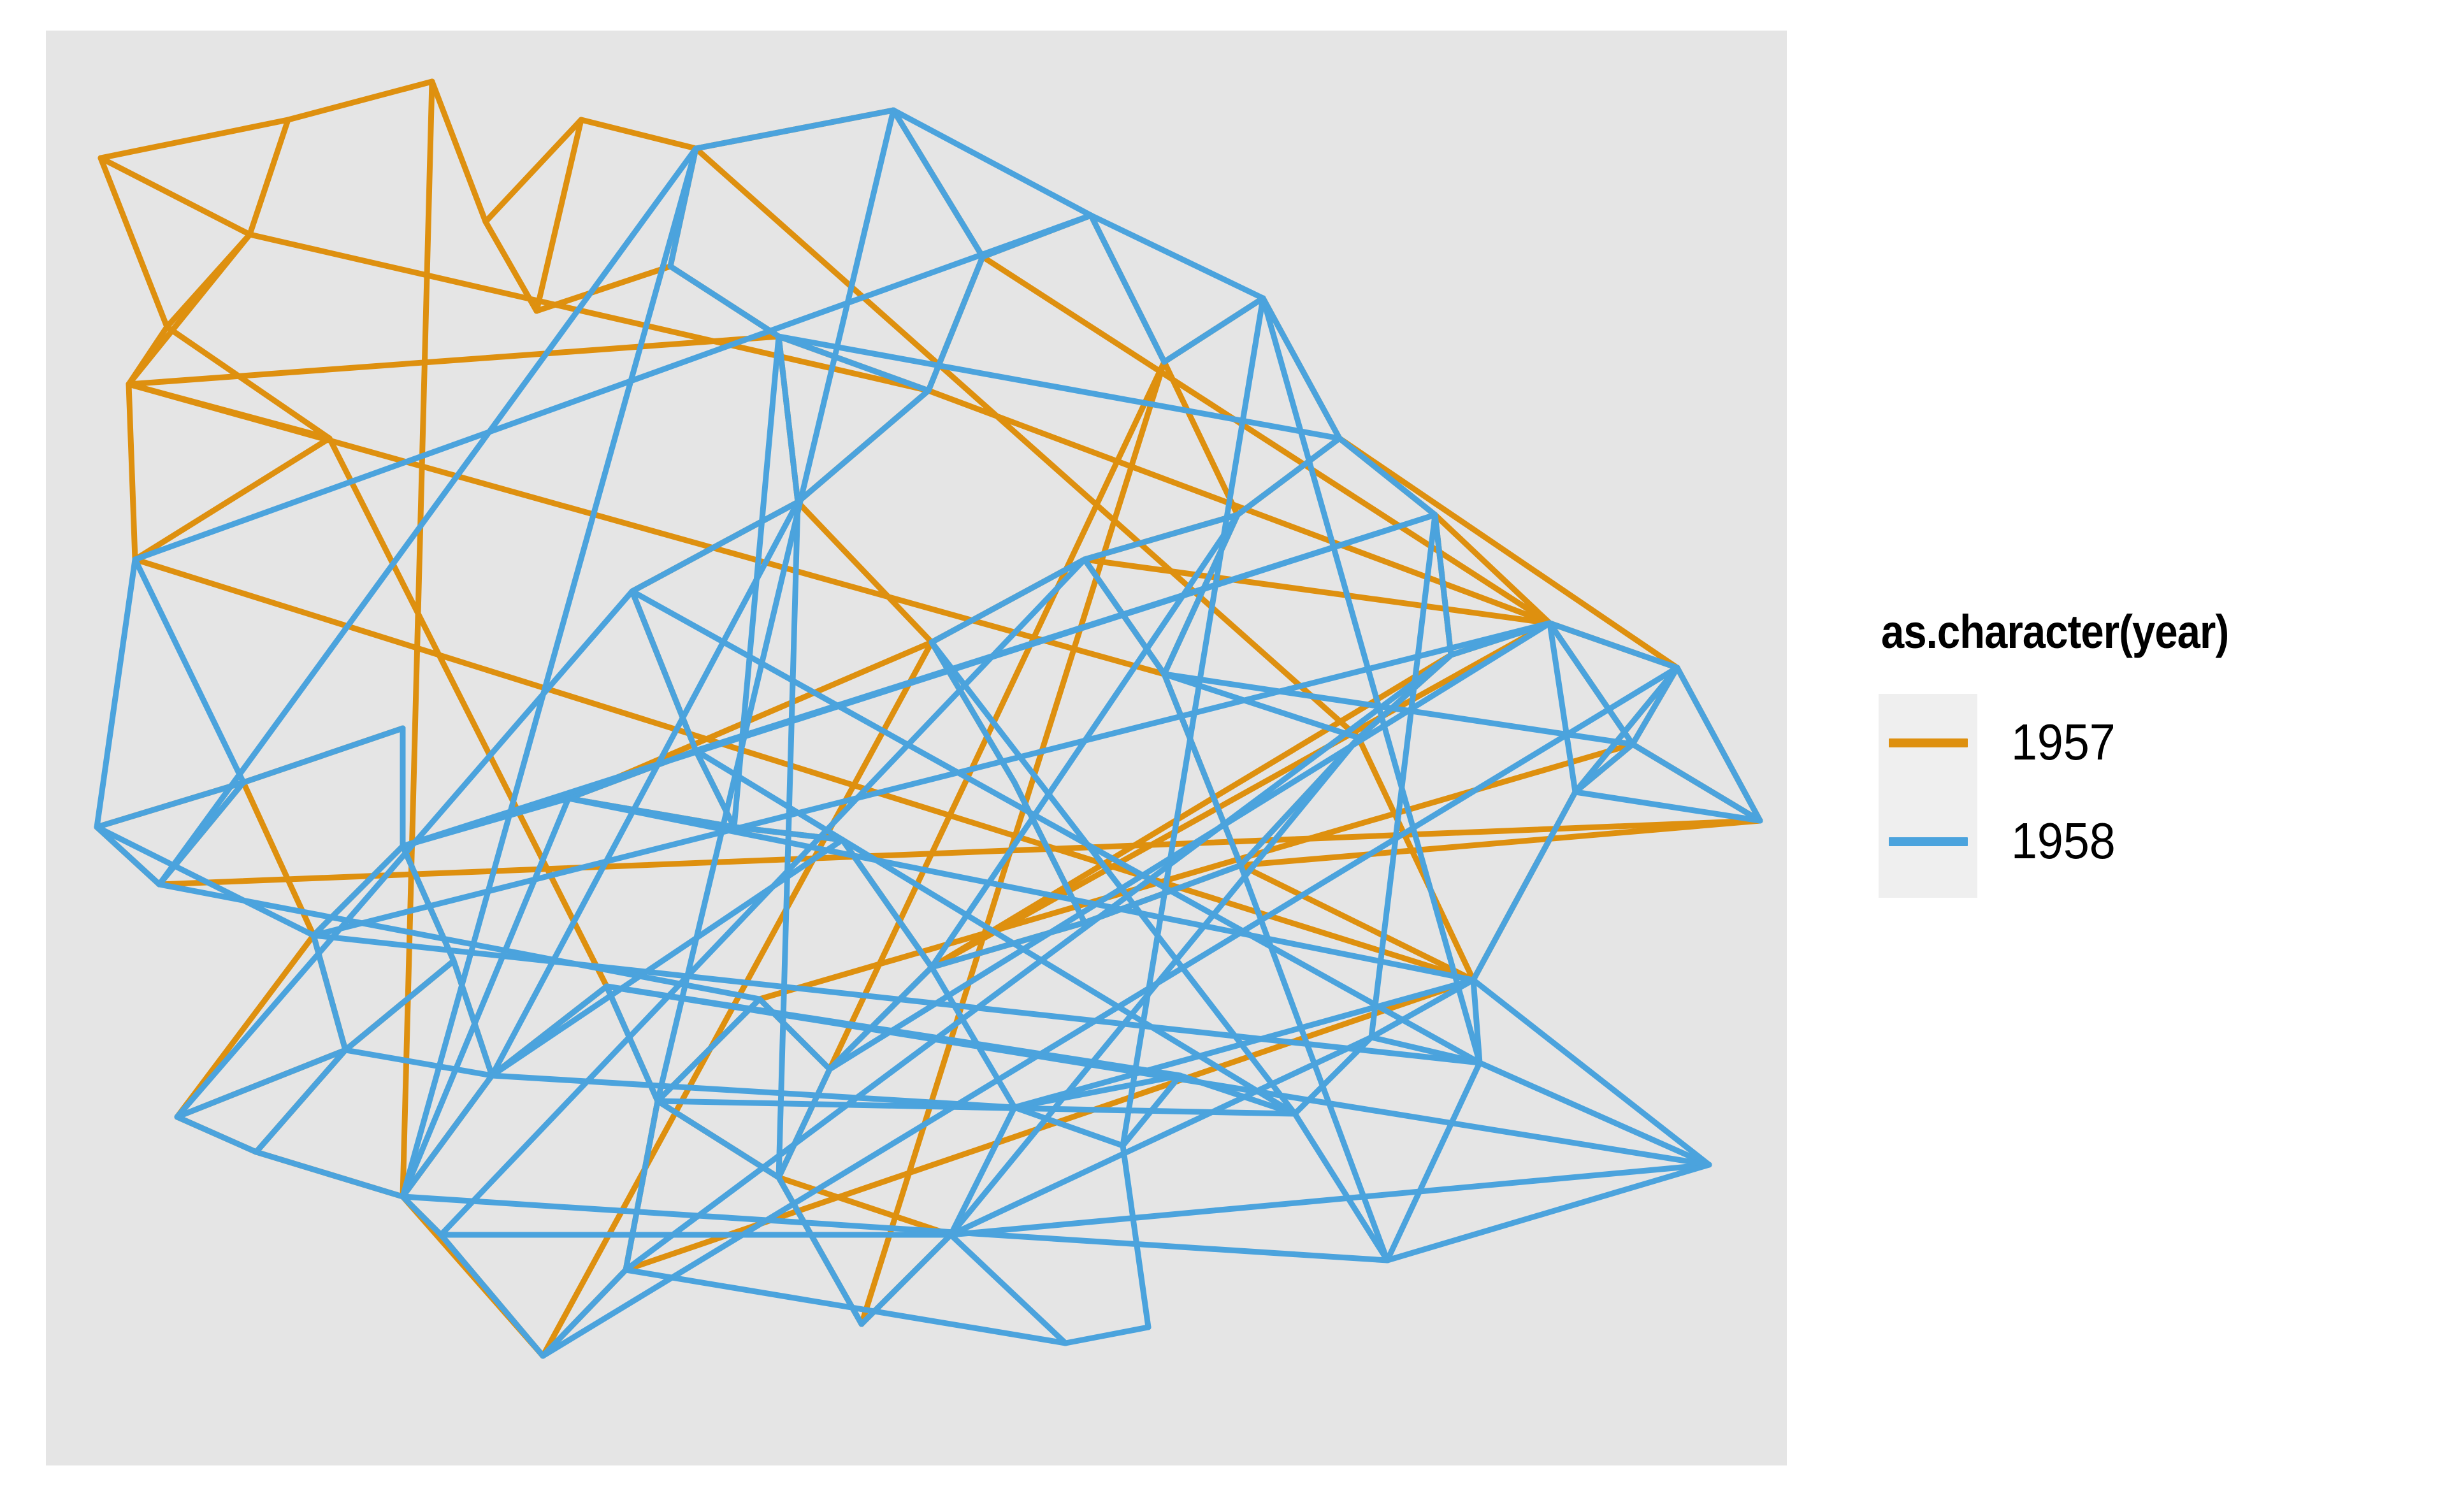 Image resolution: width=2447 pixels, height=1512 pixels. What do you see at coordinates (1928, 742) in the screenshot?
I see `legend-key-line-1957` at bounding box center [1928, 742].